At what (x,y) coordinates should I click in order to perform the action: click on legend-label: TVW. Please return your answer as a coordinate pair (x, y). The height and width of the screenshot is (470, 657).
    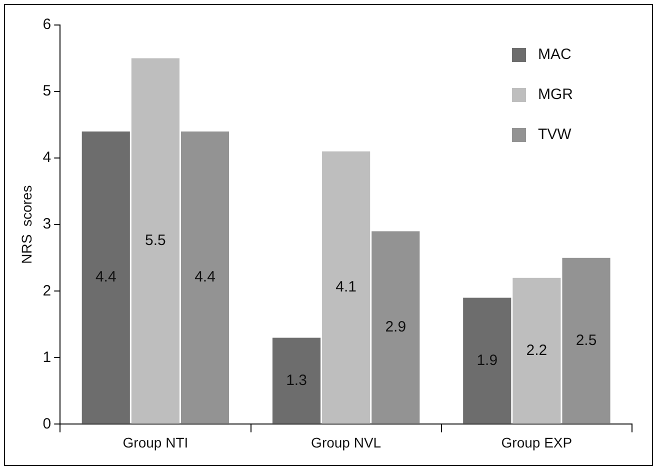
    Looking at the image, I should click on (555, 135).